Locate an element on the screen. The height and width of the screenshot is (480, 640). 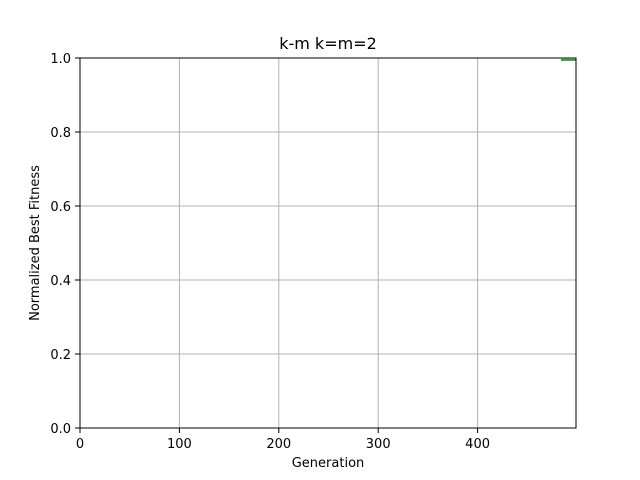
y-axis-label: Normalized Best Fitness is located at coordinates (35, 243).